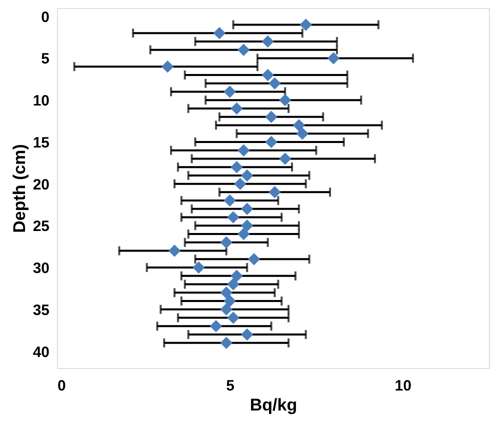 This screenshot has height=421, width=494. Describe the element at coordinates (45, 59) in the screenshot. I see `y-tick-label: 5` at that location.